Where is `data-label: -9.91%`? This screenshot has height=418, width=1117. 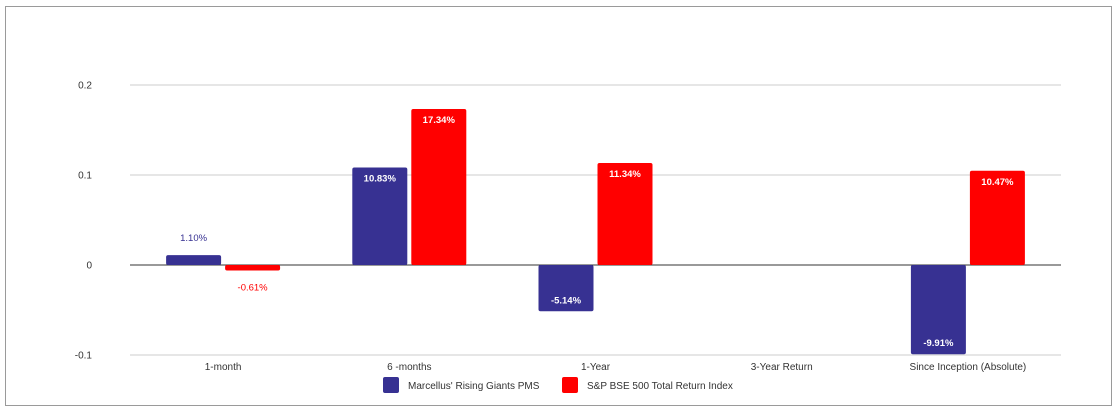 data-label: -9.91% is located at coordinates (938, 343).